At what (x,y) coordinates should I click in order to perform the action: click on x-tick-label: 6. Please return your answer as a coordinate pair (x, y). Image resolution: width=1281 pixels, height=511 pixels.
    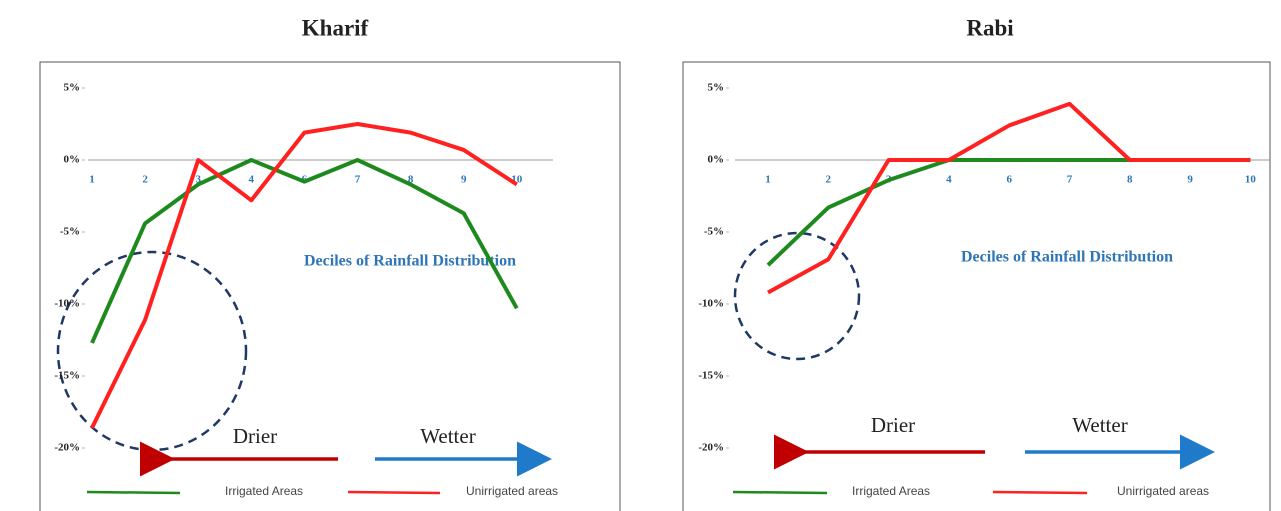
    Looking at the image, I should click on (1009, 180).